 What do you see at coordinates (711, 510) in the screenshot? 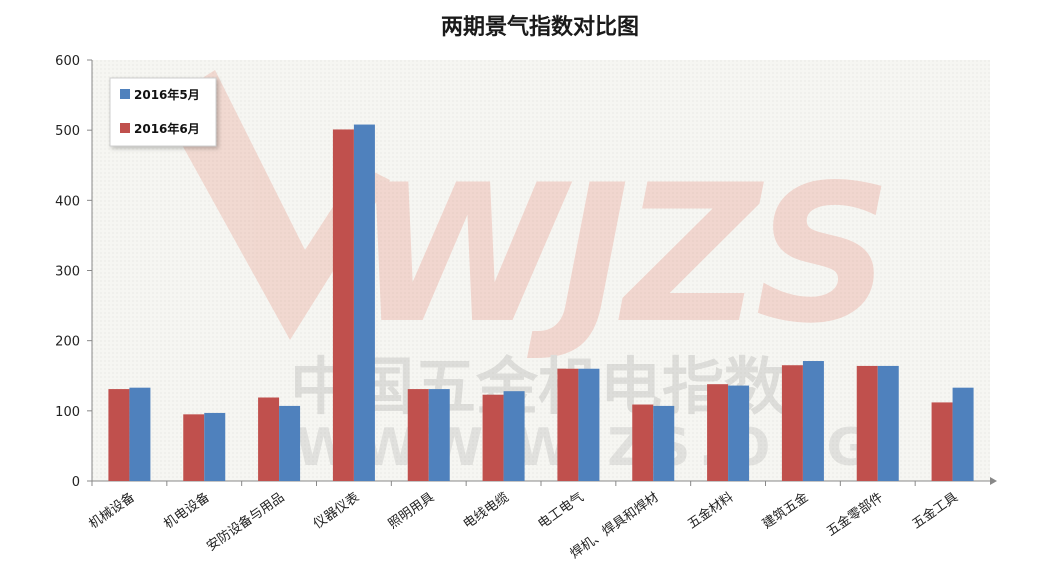
I see `x-tick-label: 五金材料` at bounding box center [711, 510].